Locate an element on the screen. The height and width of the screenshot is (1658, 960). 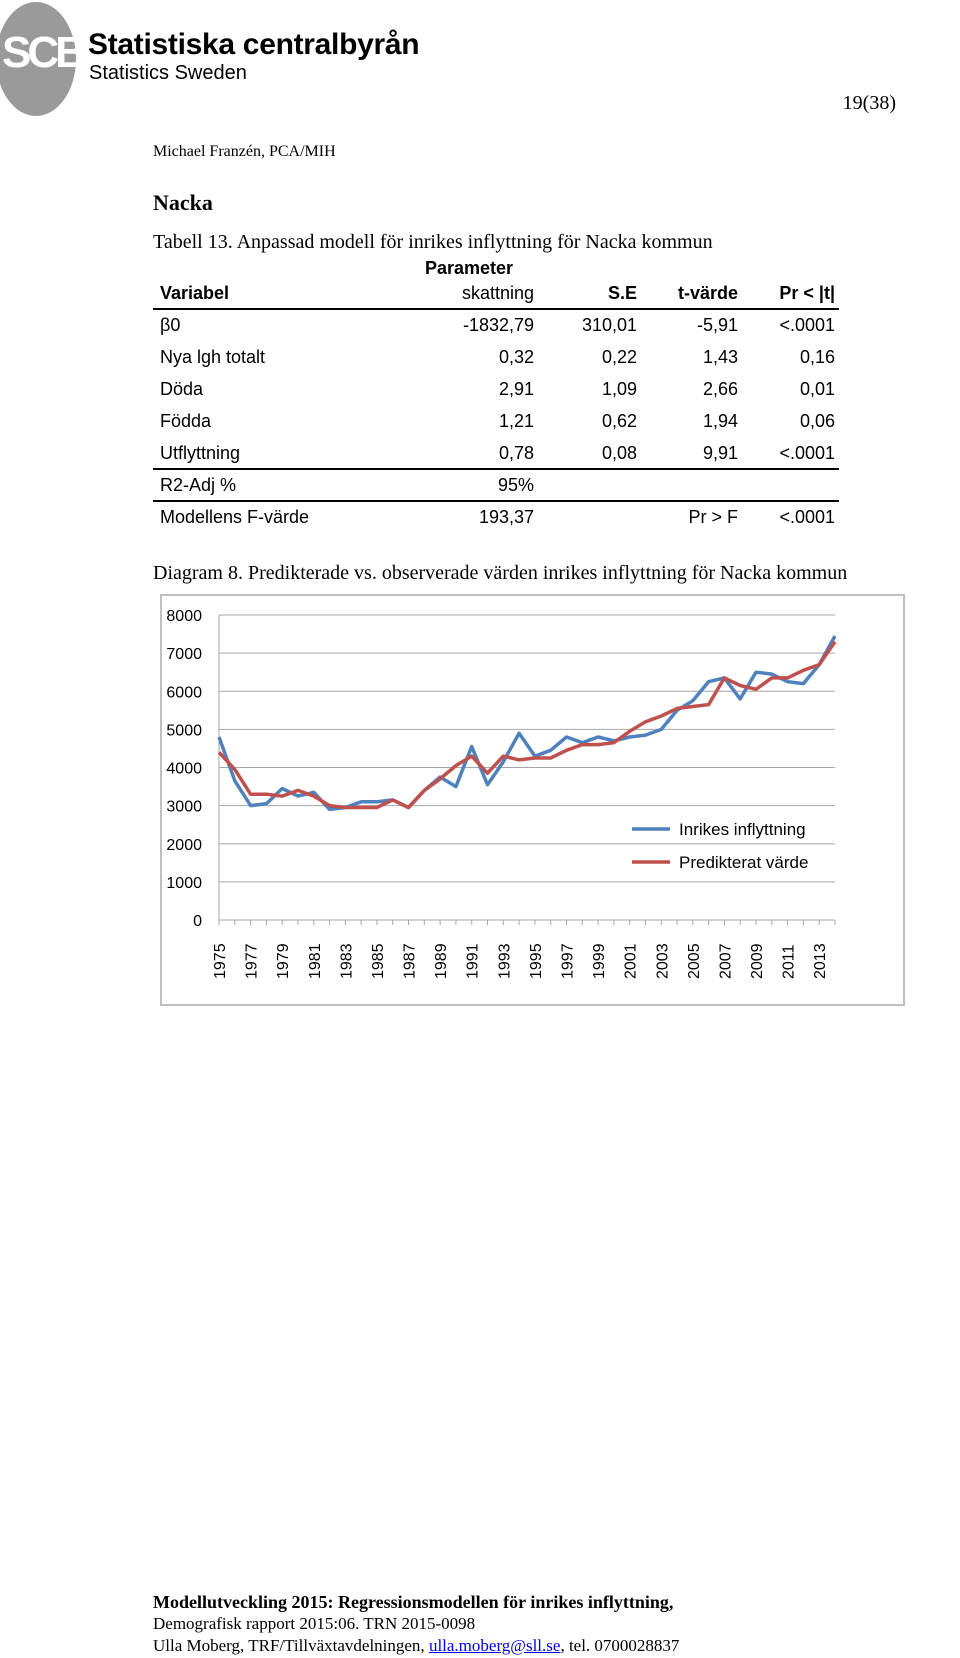
cell-variable: β0 is located at coordinates (170, 325).